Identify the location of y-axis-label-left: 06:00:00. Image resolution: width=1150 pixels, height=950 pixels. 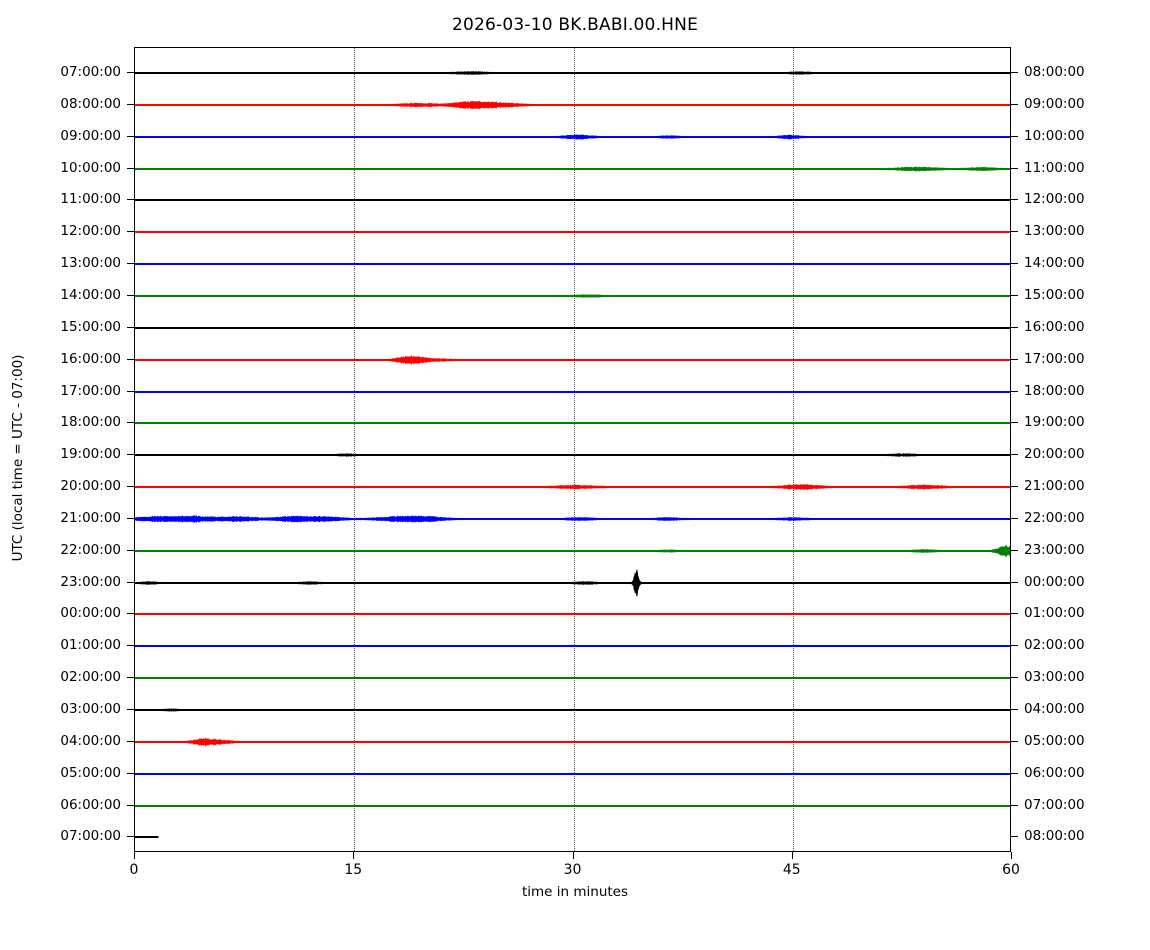
(90, 804).